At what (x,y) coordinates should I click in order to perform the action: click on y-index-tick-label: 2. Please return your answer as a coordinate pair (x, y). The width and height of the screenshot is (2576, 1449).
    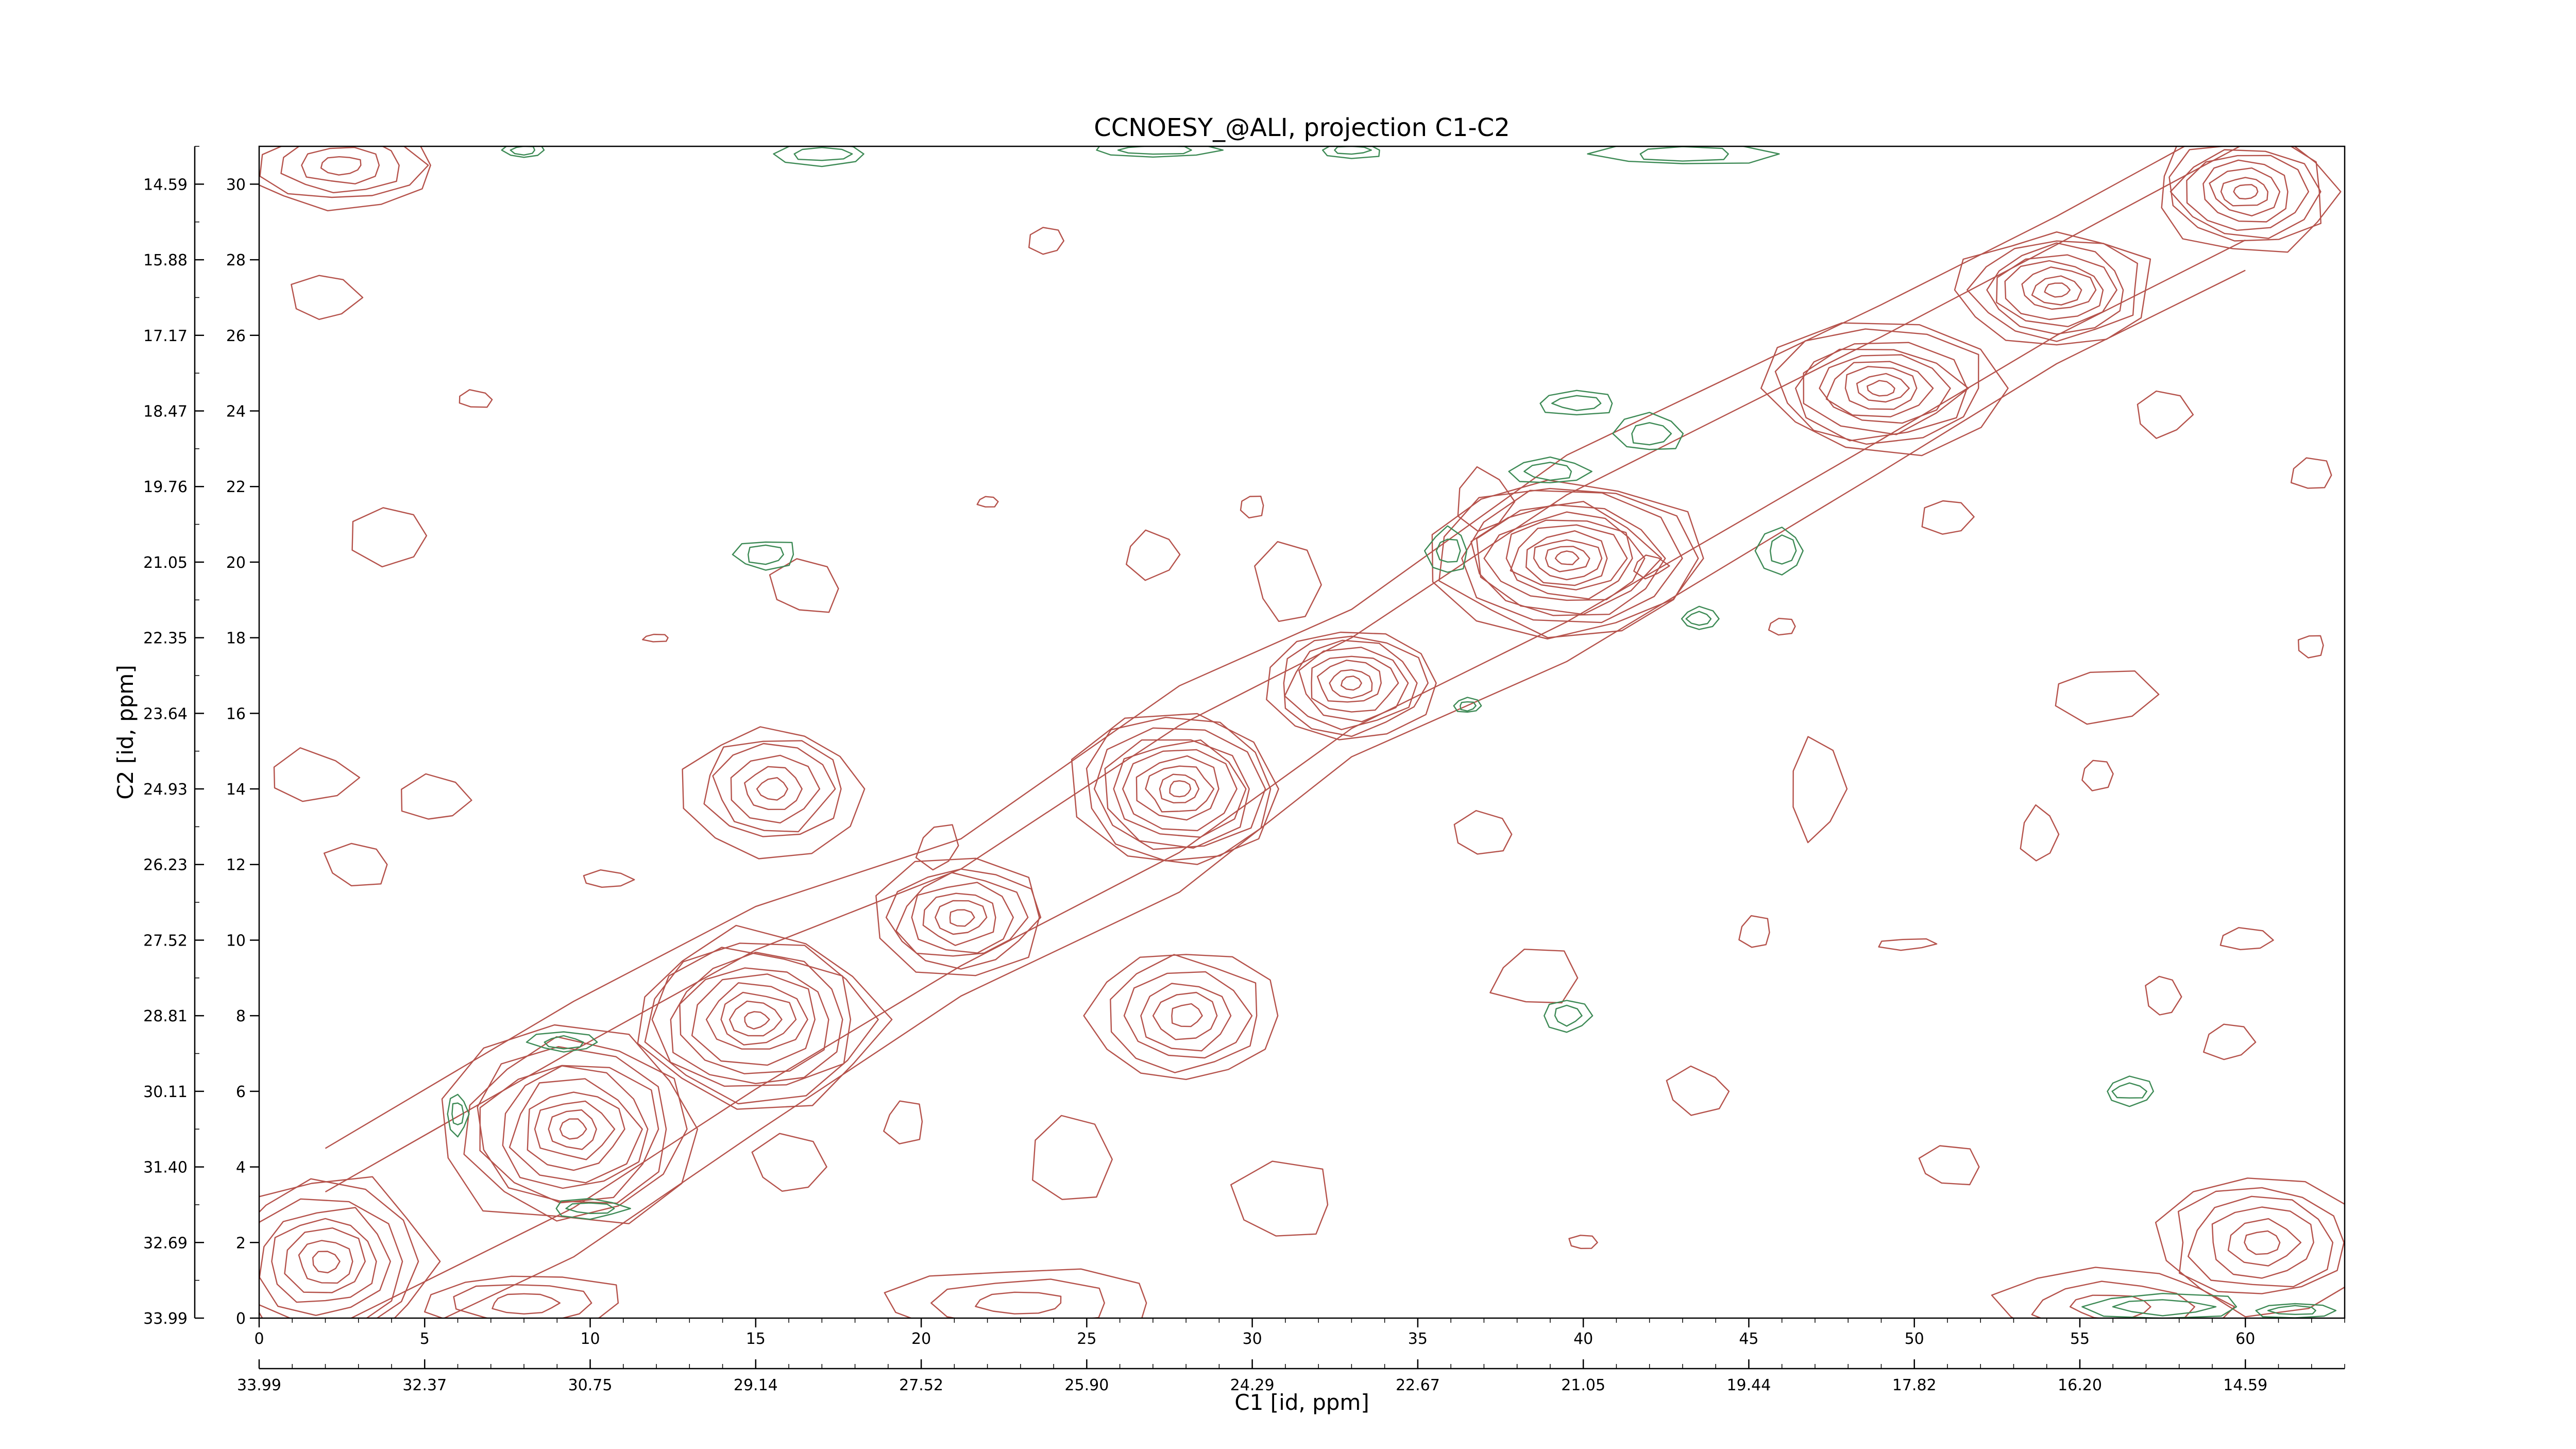
    Looking at the image, I should click on (241, 1243).